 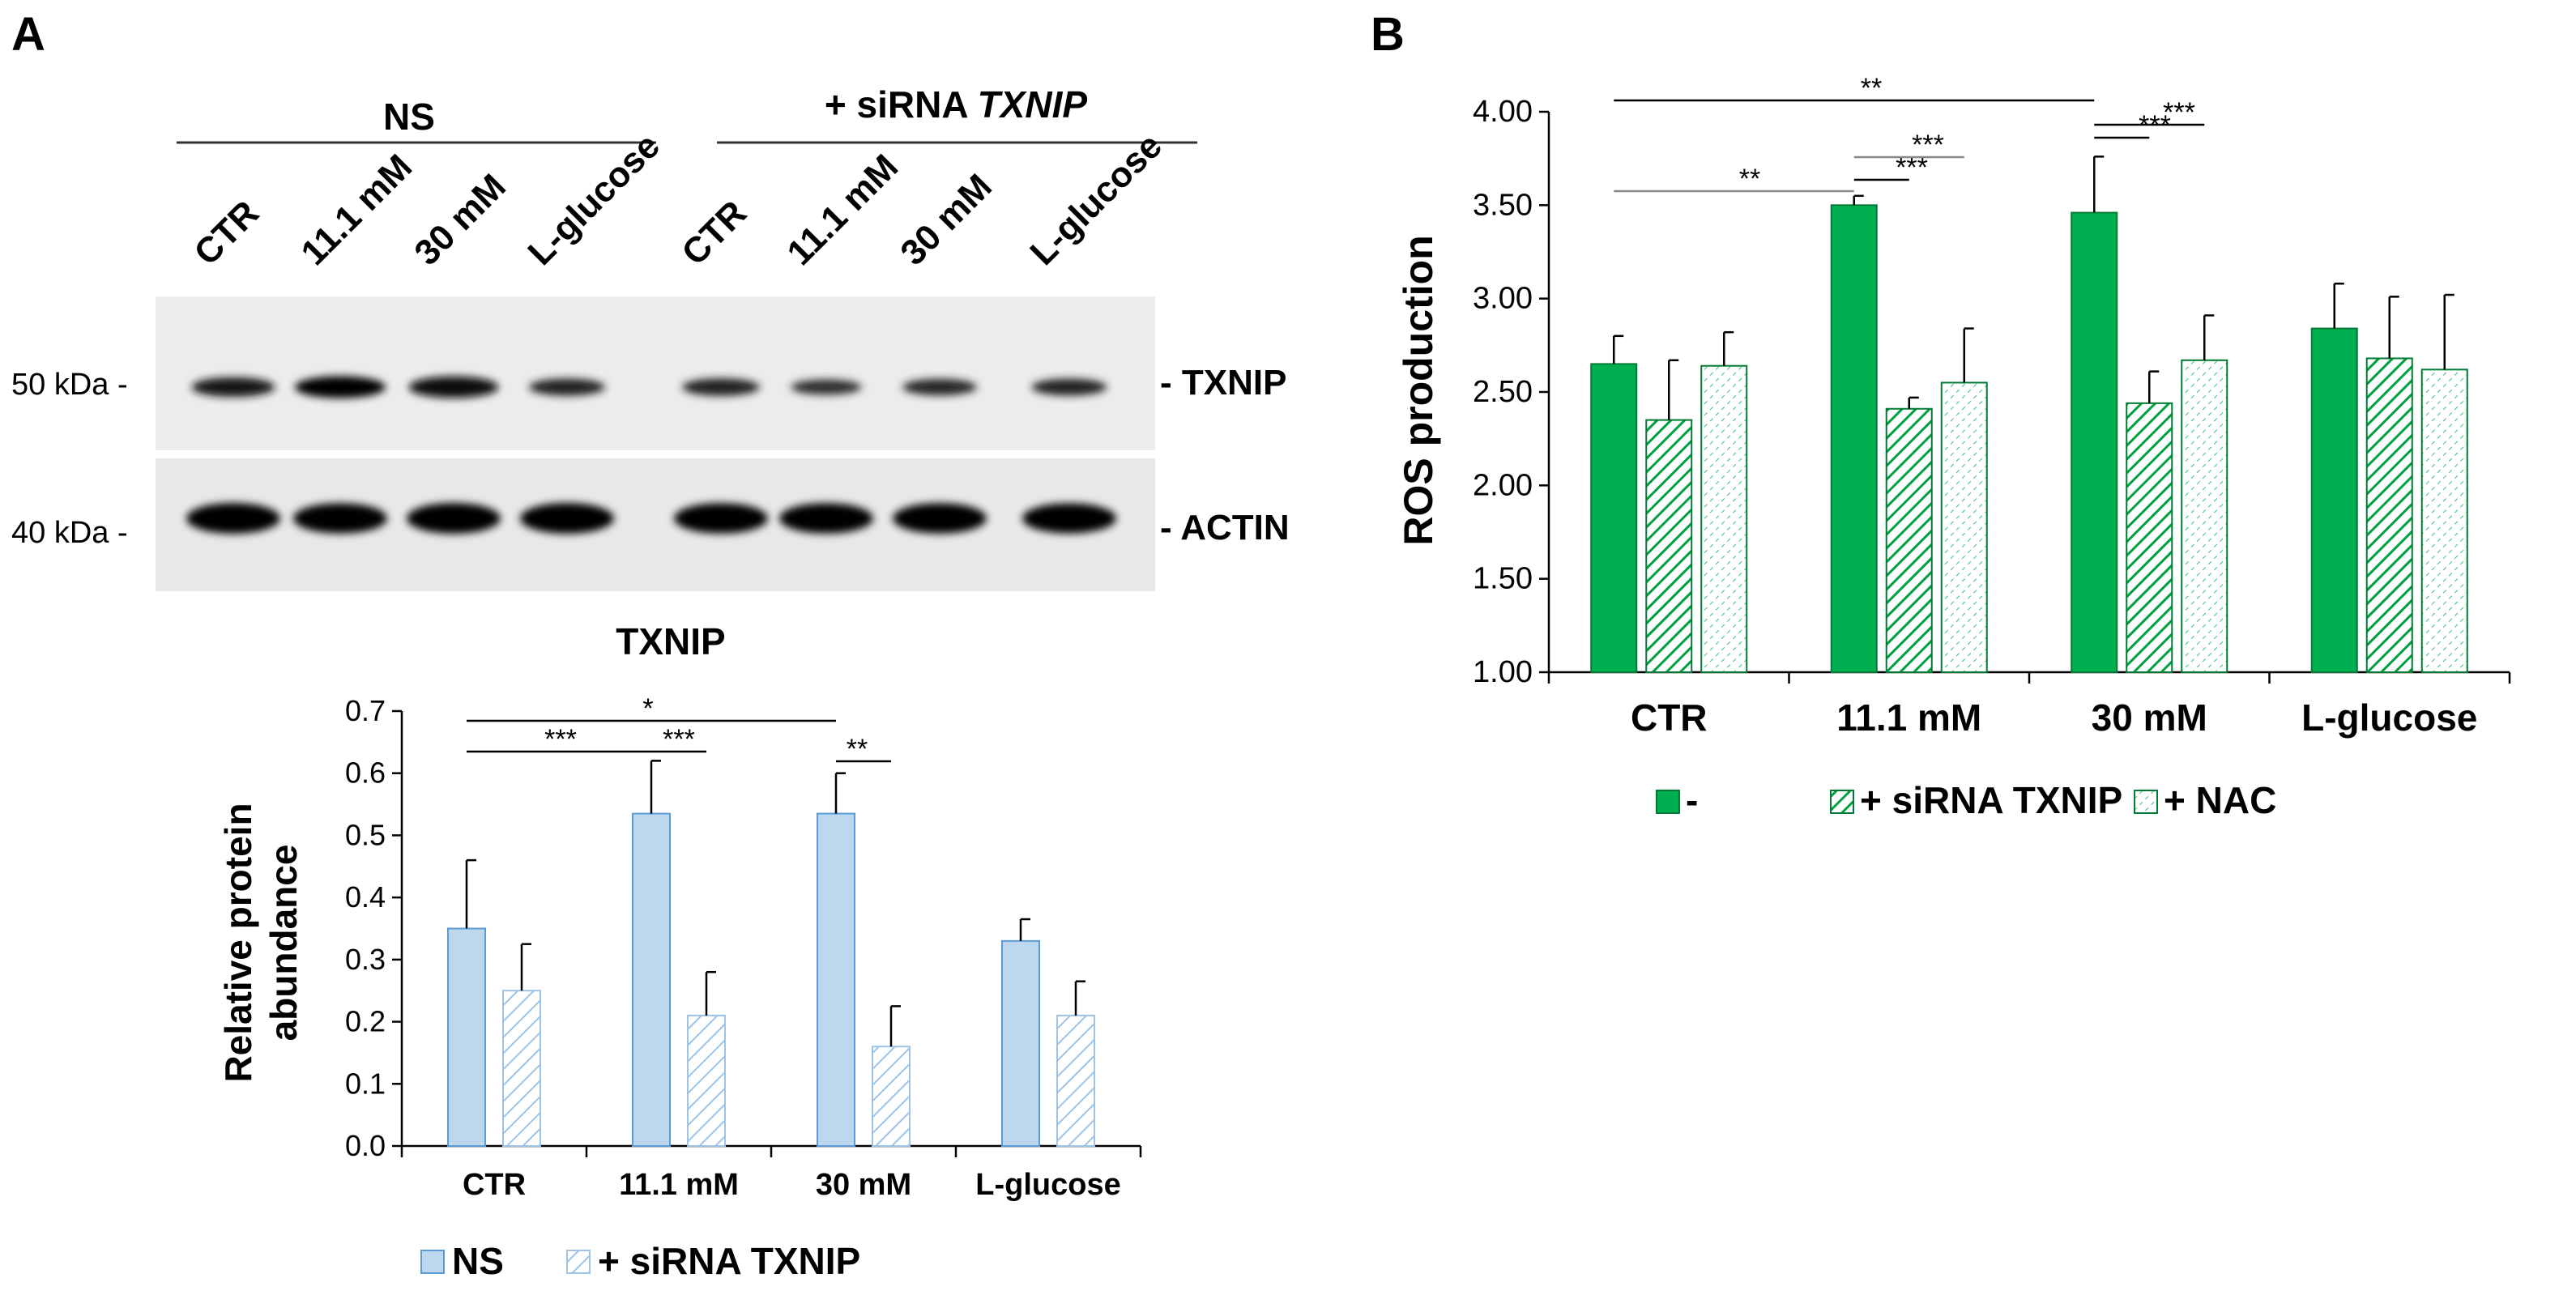 I want to click on y-tick-label: 3.50, so click(x=1503, y=205).